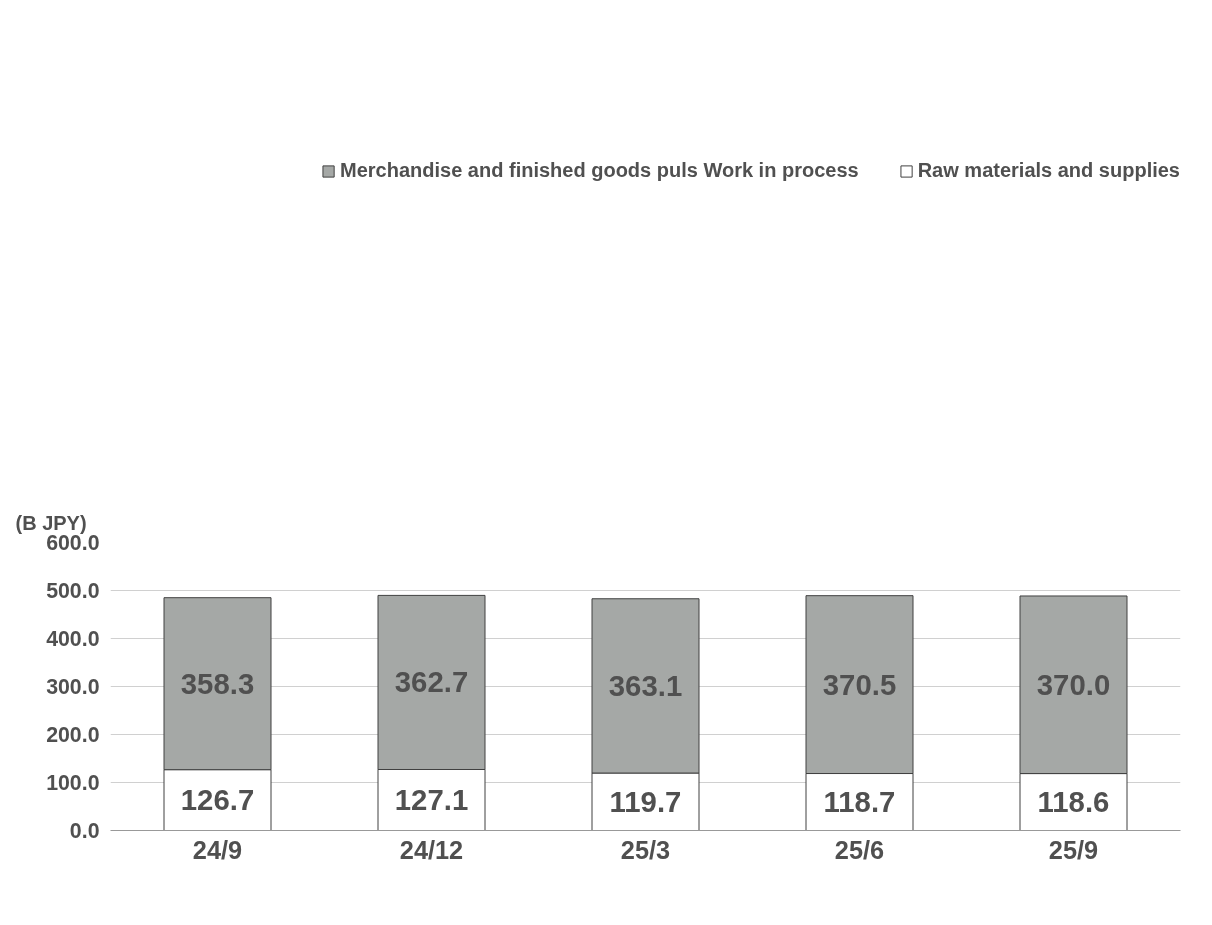 Image resolution: width=1212 pixels, height=925 pixels. Describe the element at coordinates (73, 735) in the screenshot. I see `y-tick-label: 200.0` at that location.